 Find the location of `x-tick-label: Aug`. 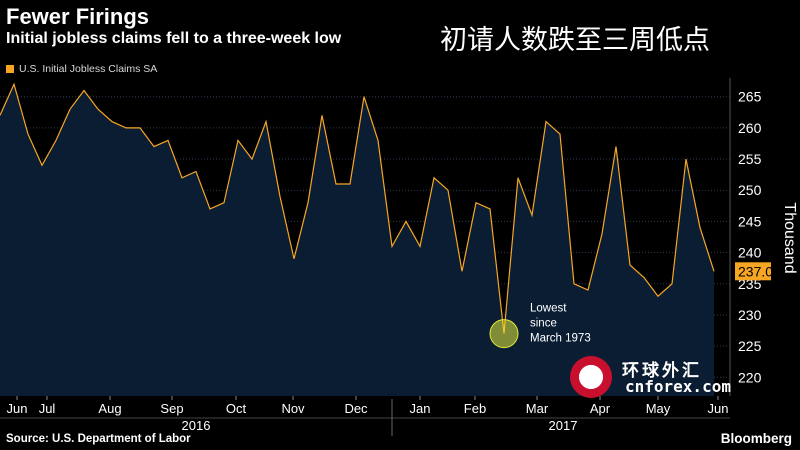

x-tick-label: Aug is located at coordinates (109, 408).